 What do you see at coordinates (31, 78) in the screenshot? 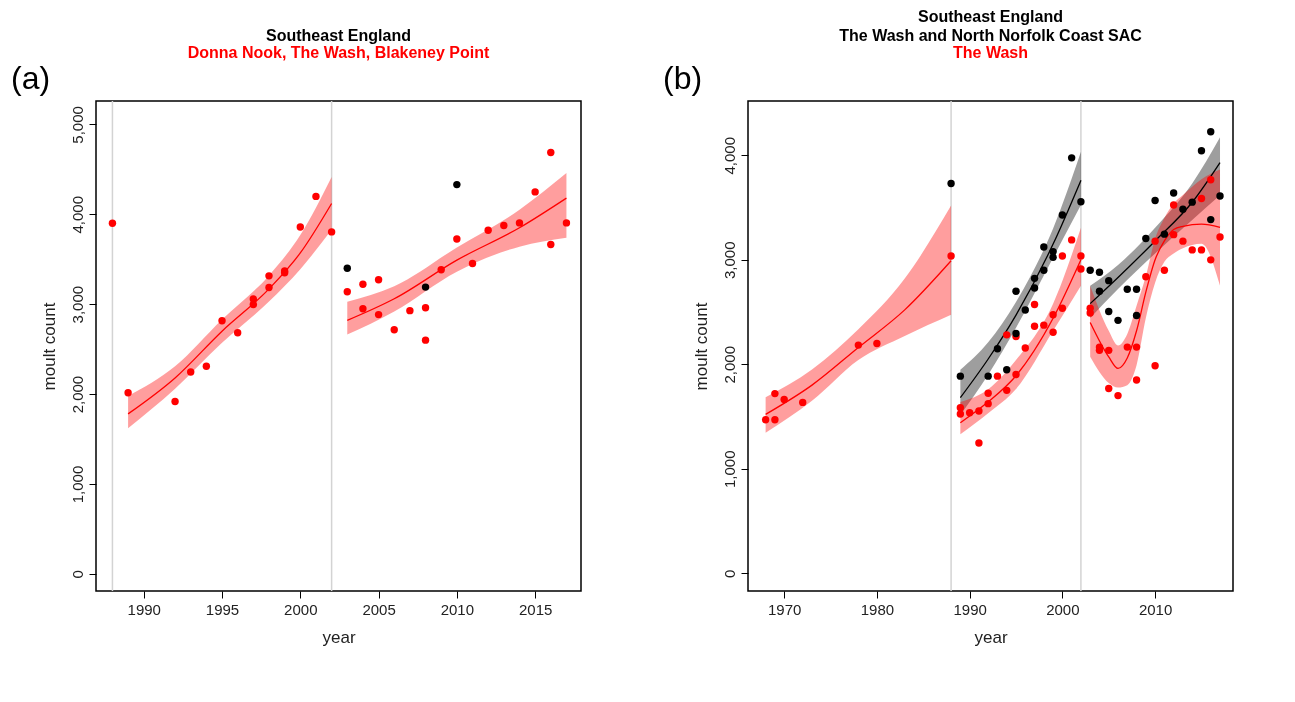
I see `text: (a)` at bounding box center [31, 78].